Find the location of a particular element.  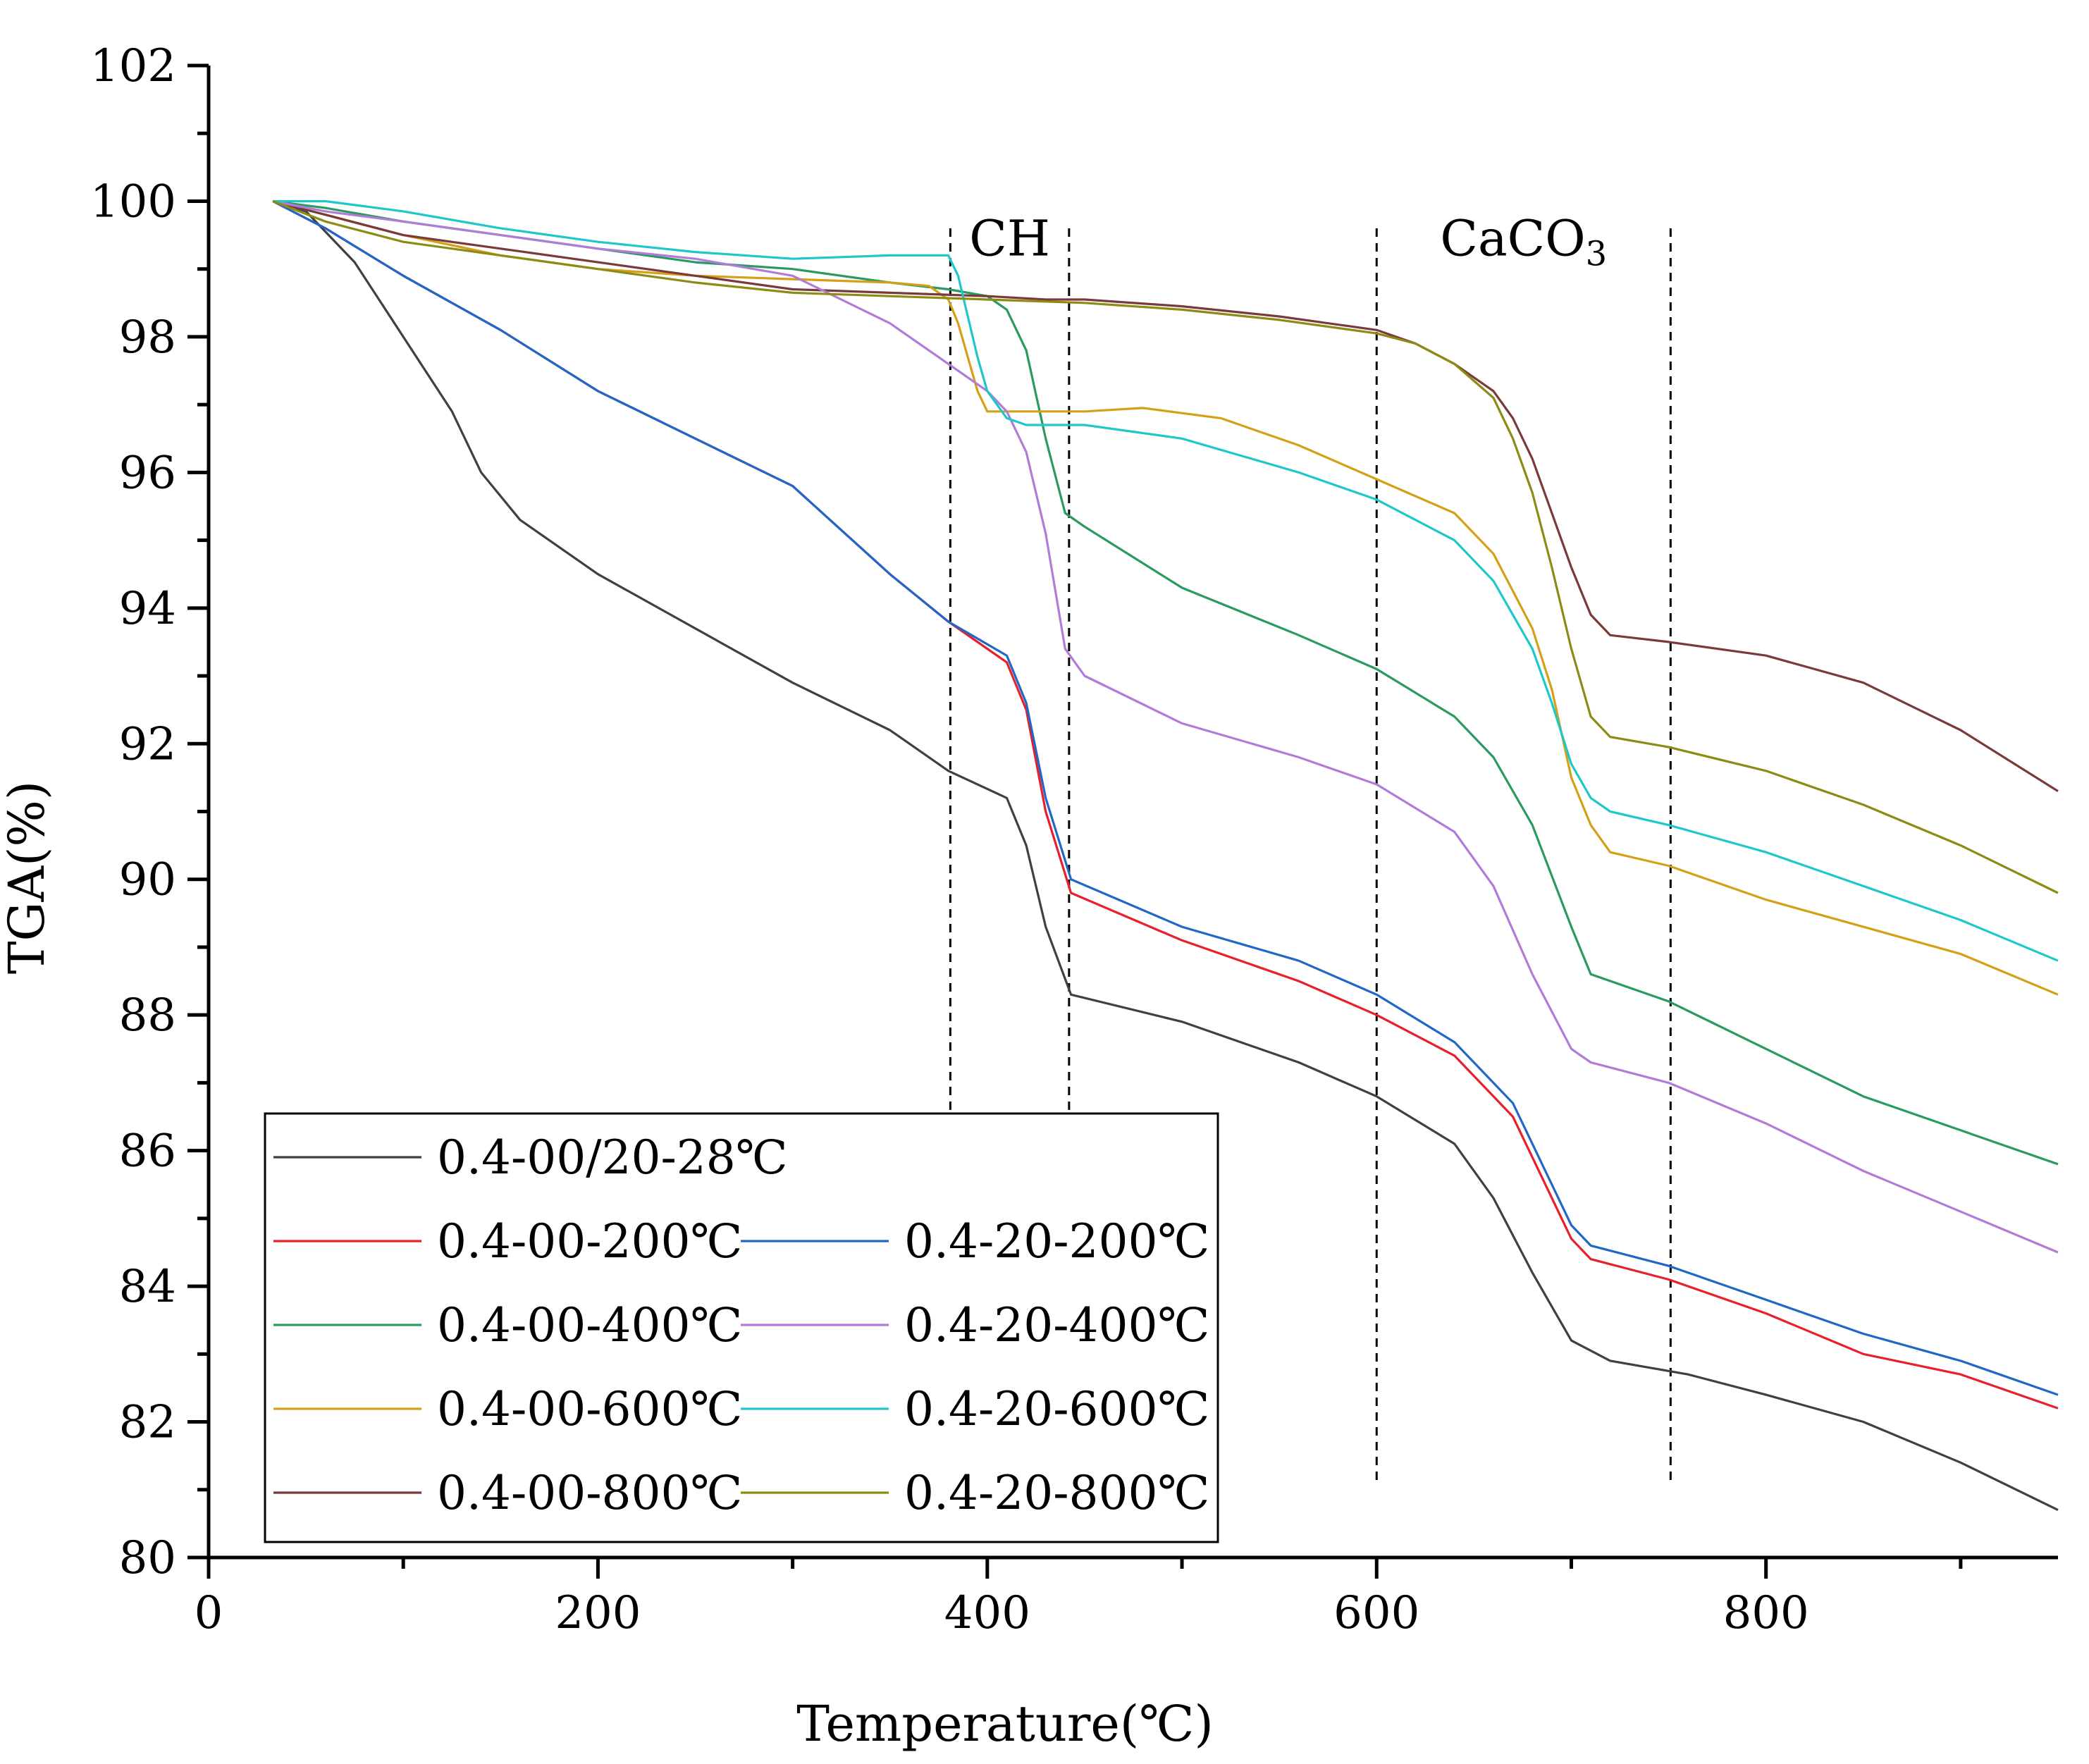

y-tick-label: 92 is located at coordinates (147, 744).